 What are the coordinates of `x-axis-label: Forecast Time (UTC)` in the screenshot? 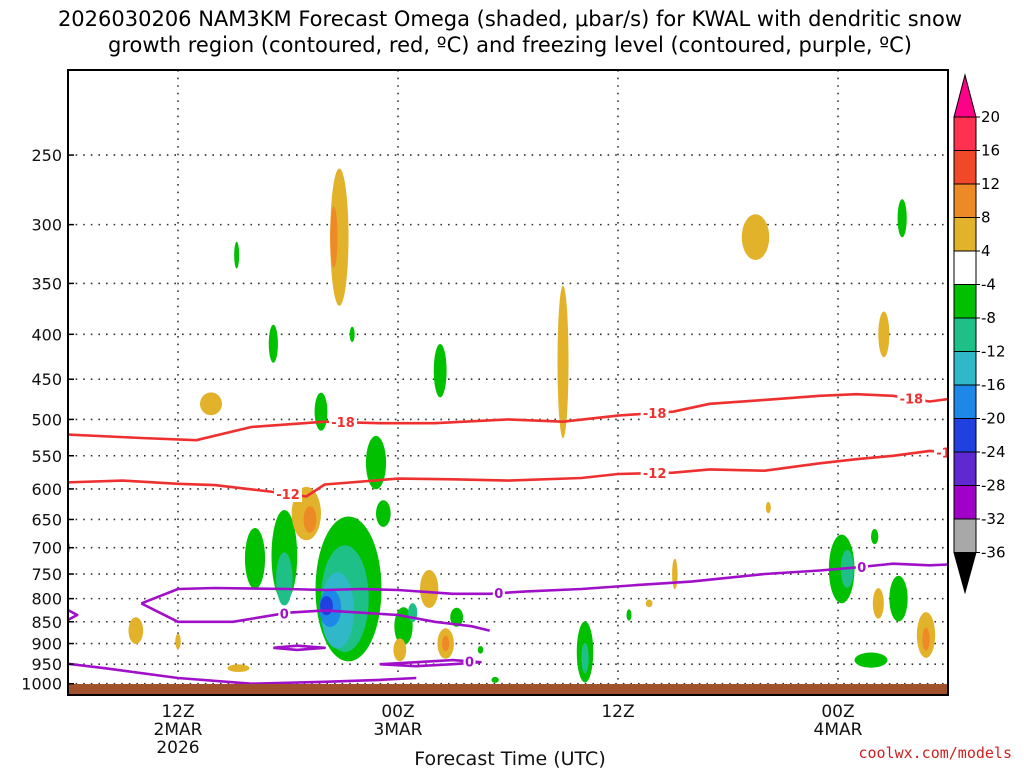 It's located at (509, 758).